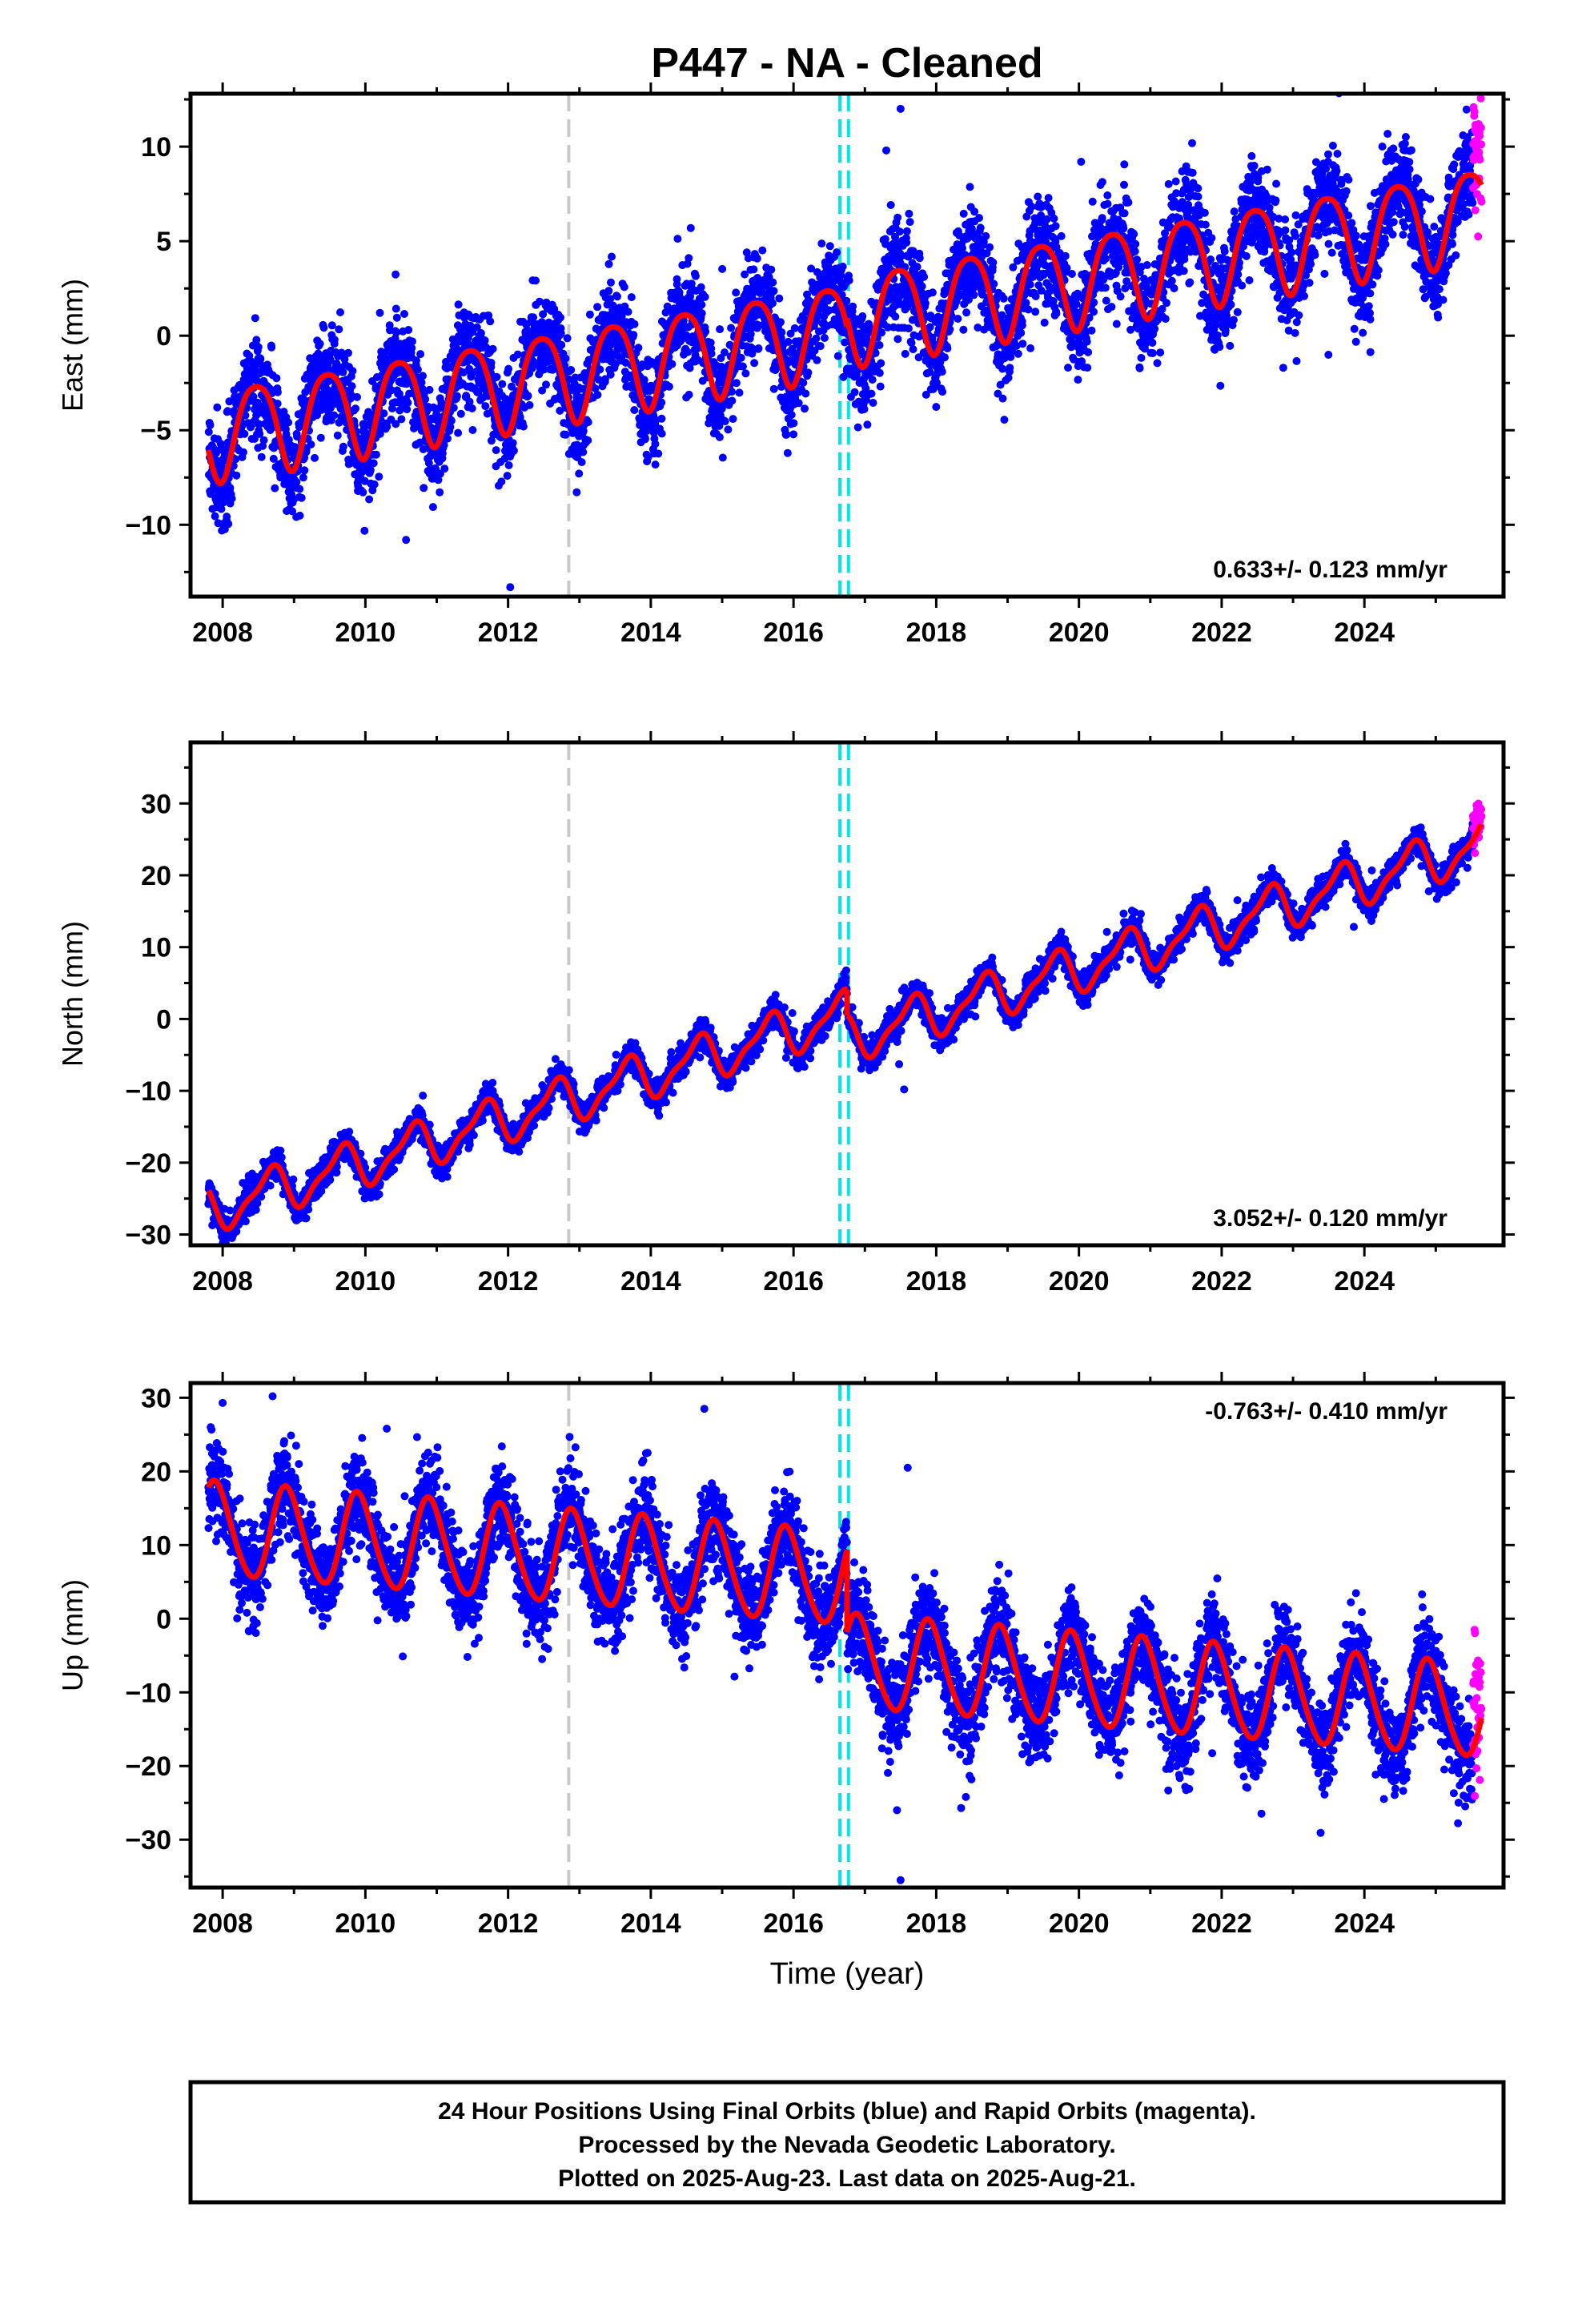 Image resolution: width=1582 pixels, height=2324 pixels. What do you see at coordinates (847, 63) in the screenshot?
I see `figure-title: P447 - NA - Cleaned` at bounding box center [847, 63].